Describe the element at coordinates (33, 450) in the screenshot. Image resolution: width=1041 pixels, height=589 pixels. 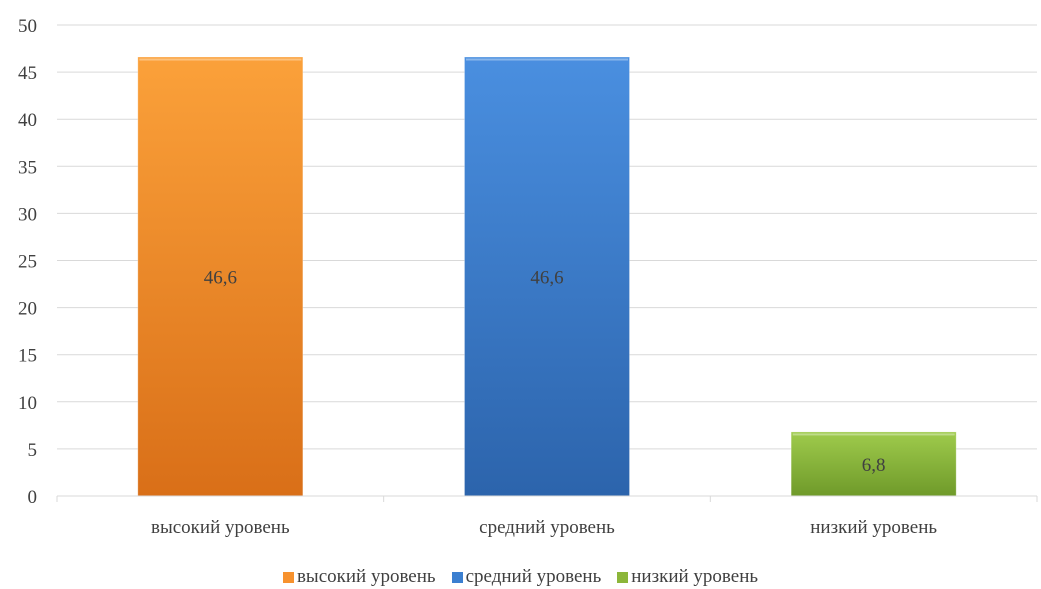
I see `y-tick-label: 5` at that location.